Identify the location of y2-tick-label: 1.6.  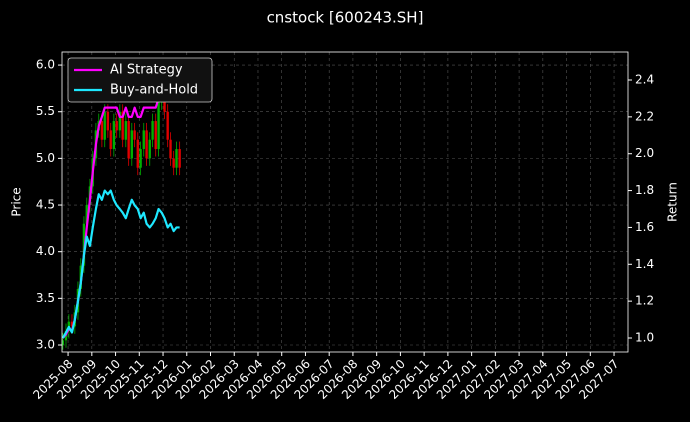
(644, 227).